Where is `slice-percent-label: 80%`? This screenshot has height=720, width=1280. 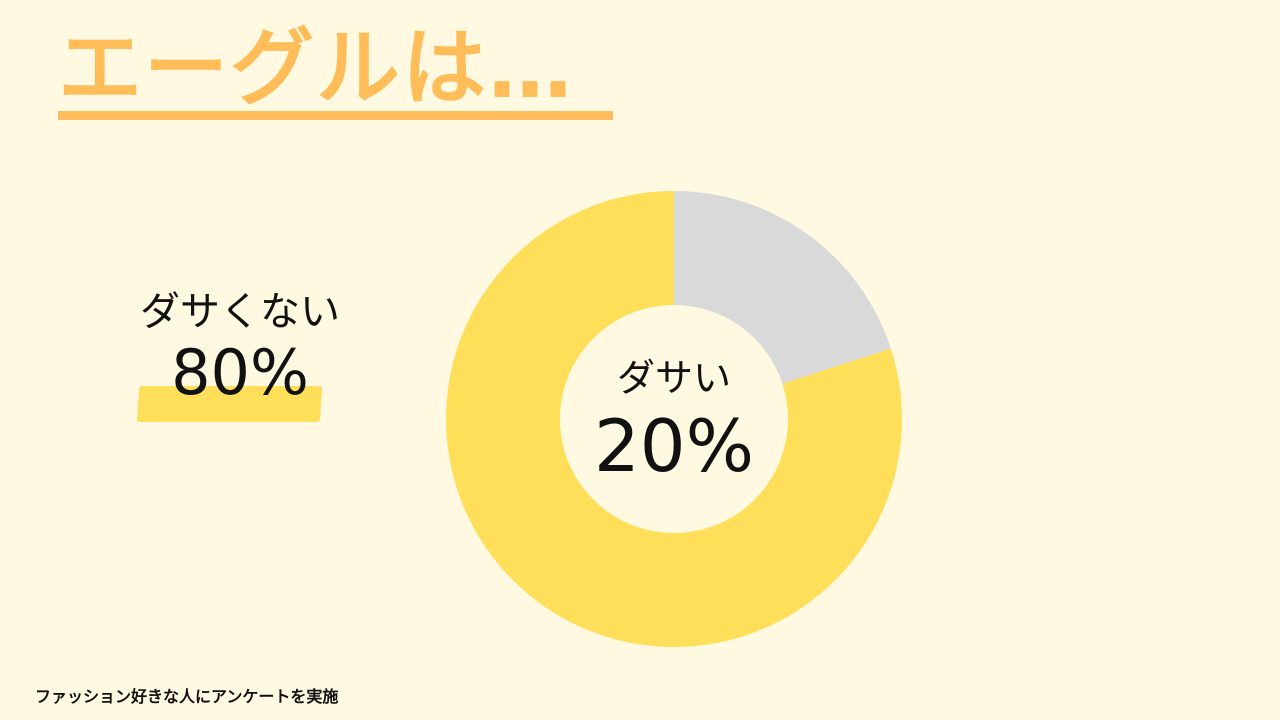 slice-percent-label: 80% is located at coordinates (240, 372).